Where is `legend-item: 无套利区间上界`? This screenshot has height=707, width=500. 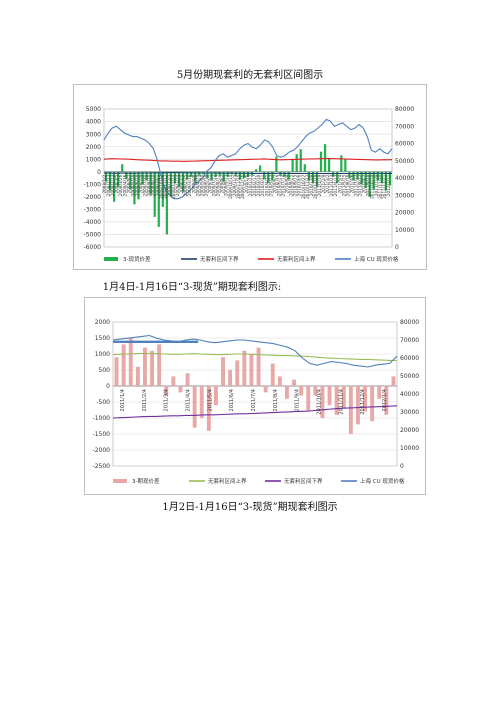
legend-item: 无套利区间上界 is located at coordinates (218, 481).